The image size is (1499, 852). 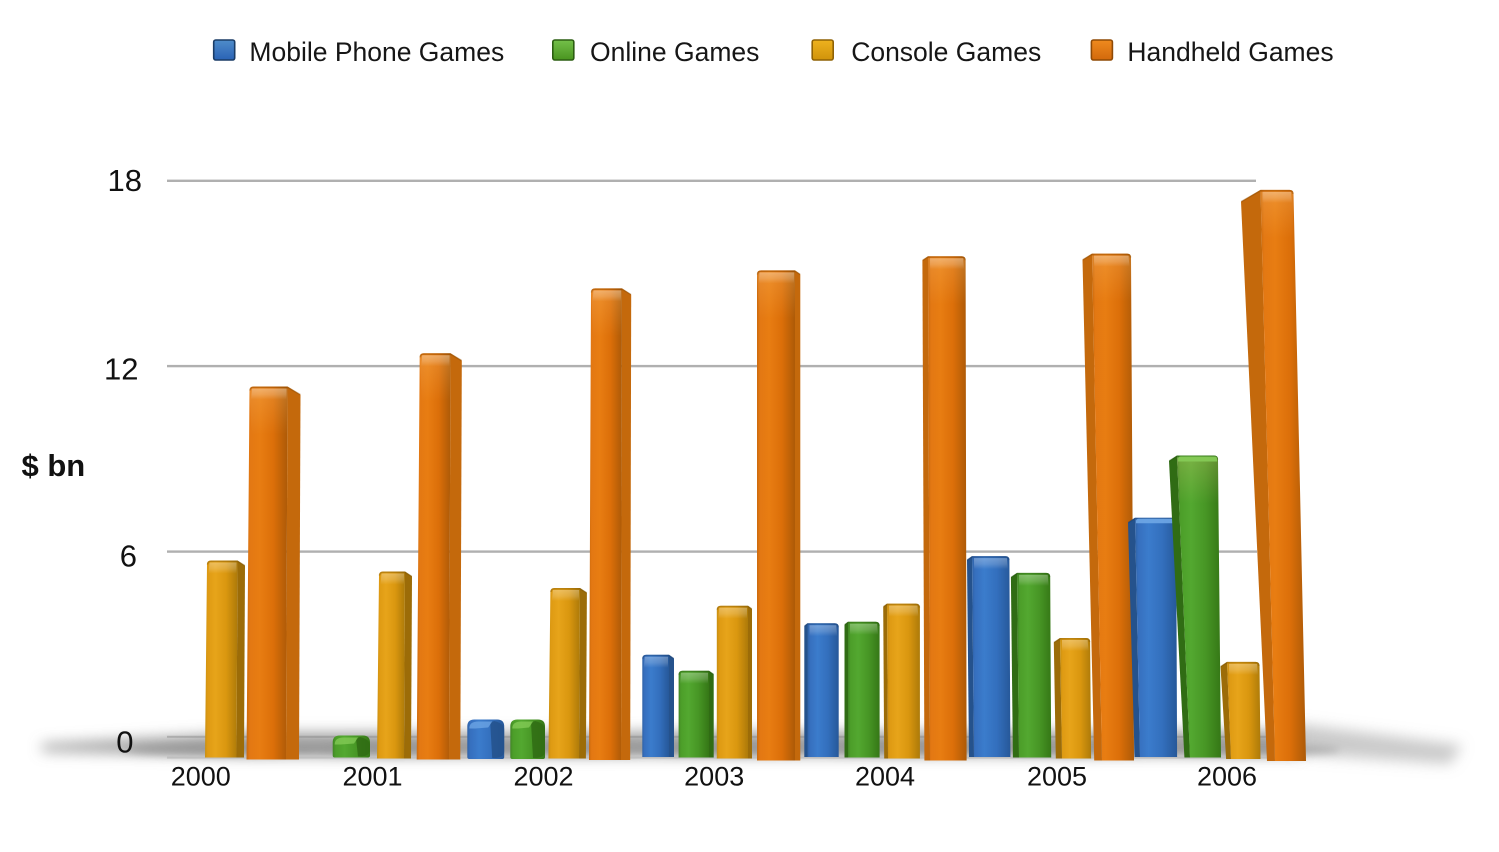 What do you see at coordinates (543, 777) in the screenshot?
I see `svg-text: 2002` at bounding box center [543, 777].